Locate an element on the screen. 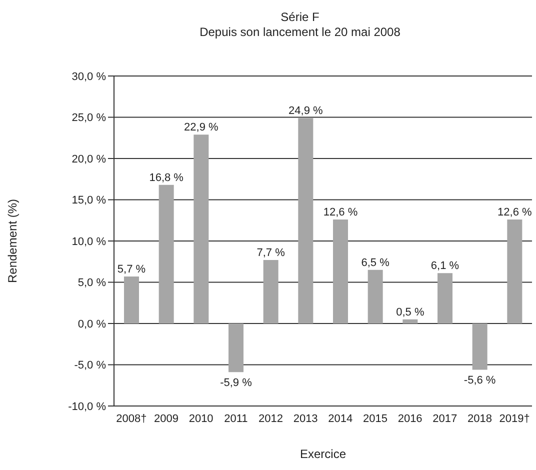  x-tick-label: 2014 is located at coordinates (340, 418).